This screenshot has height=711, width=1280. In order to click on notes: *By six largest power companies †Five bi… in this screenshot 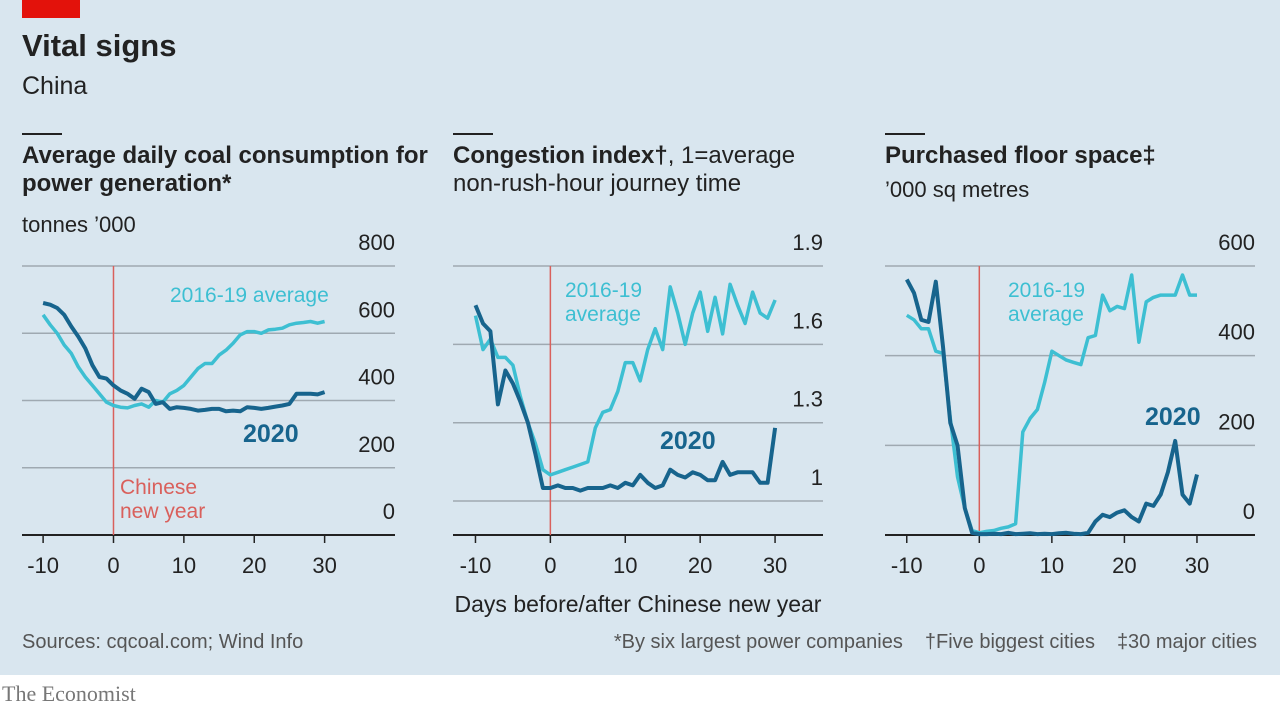, I will do `click(935, 642)`.